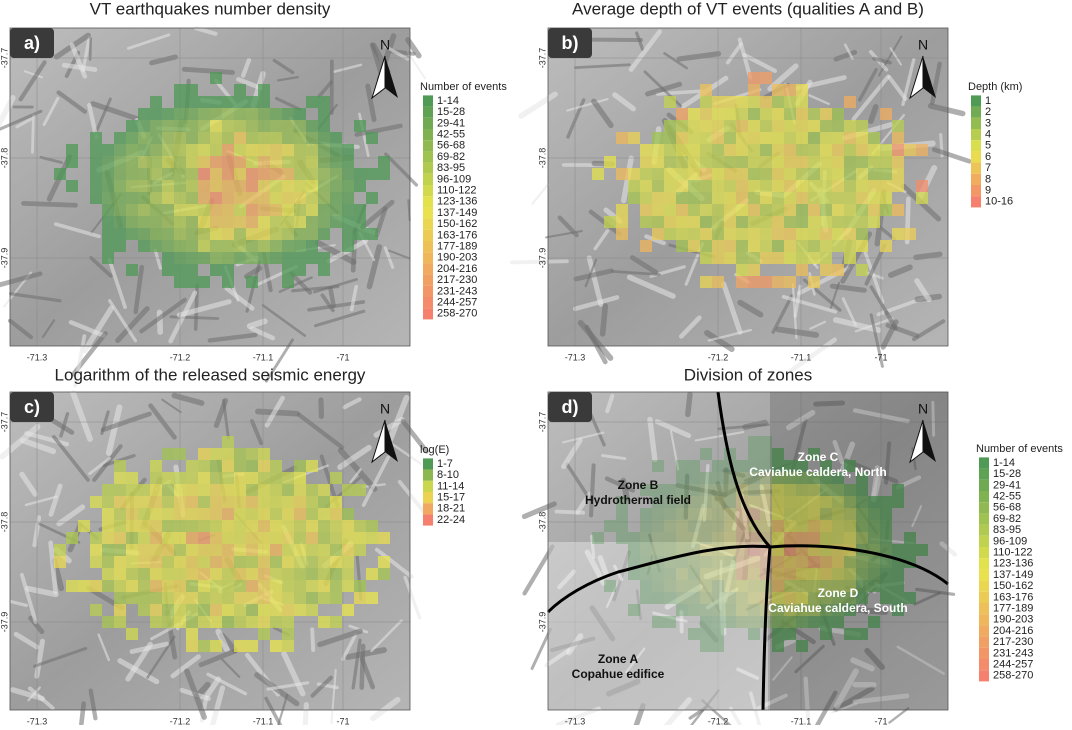 The image size is (1072, 730). I want to click on y-tick-label: -37.8, so click(4, 158).